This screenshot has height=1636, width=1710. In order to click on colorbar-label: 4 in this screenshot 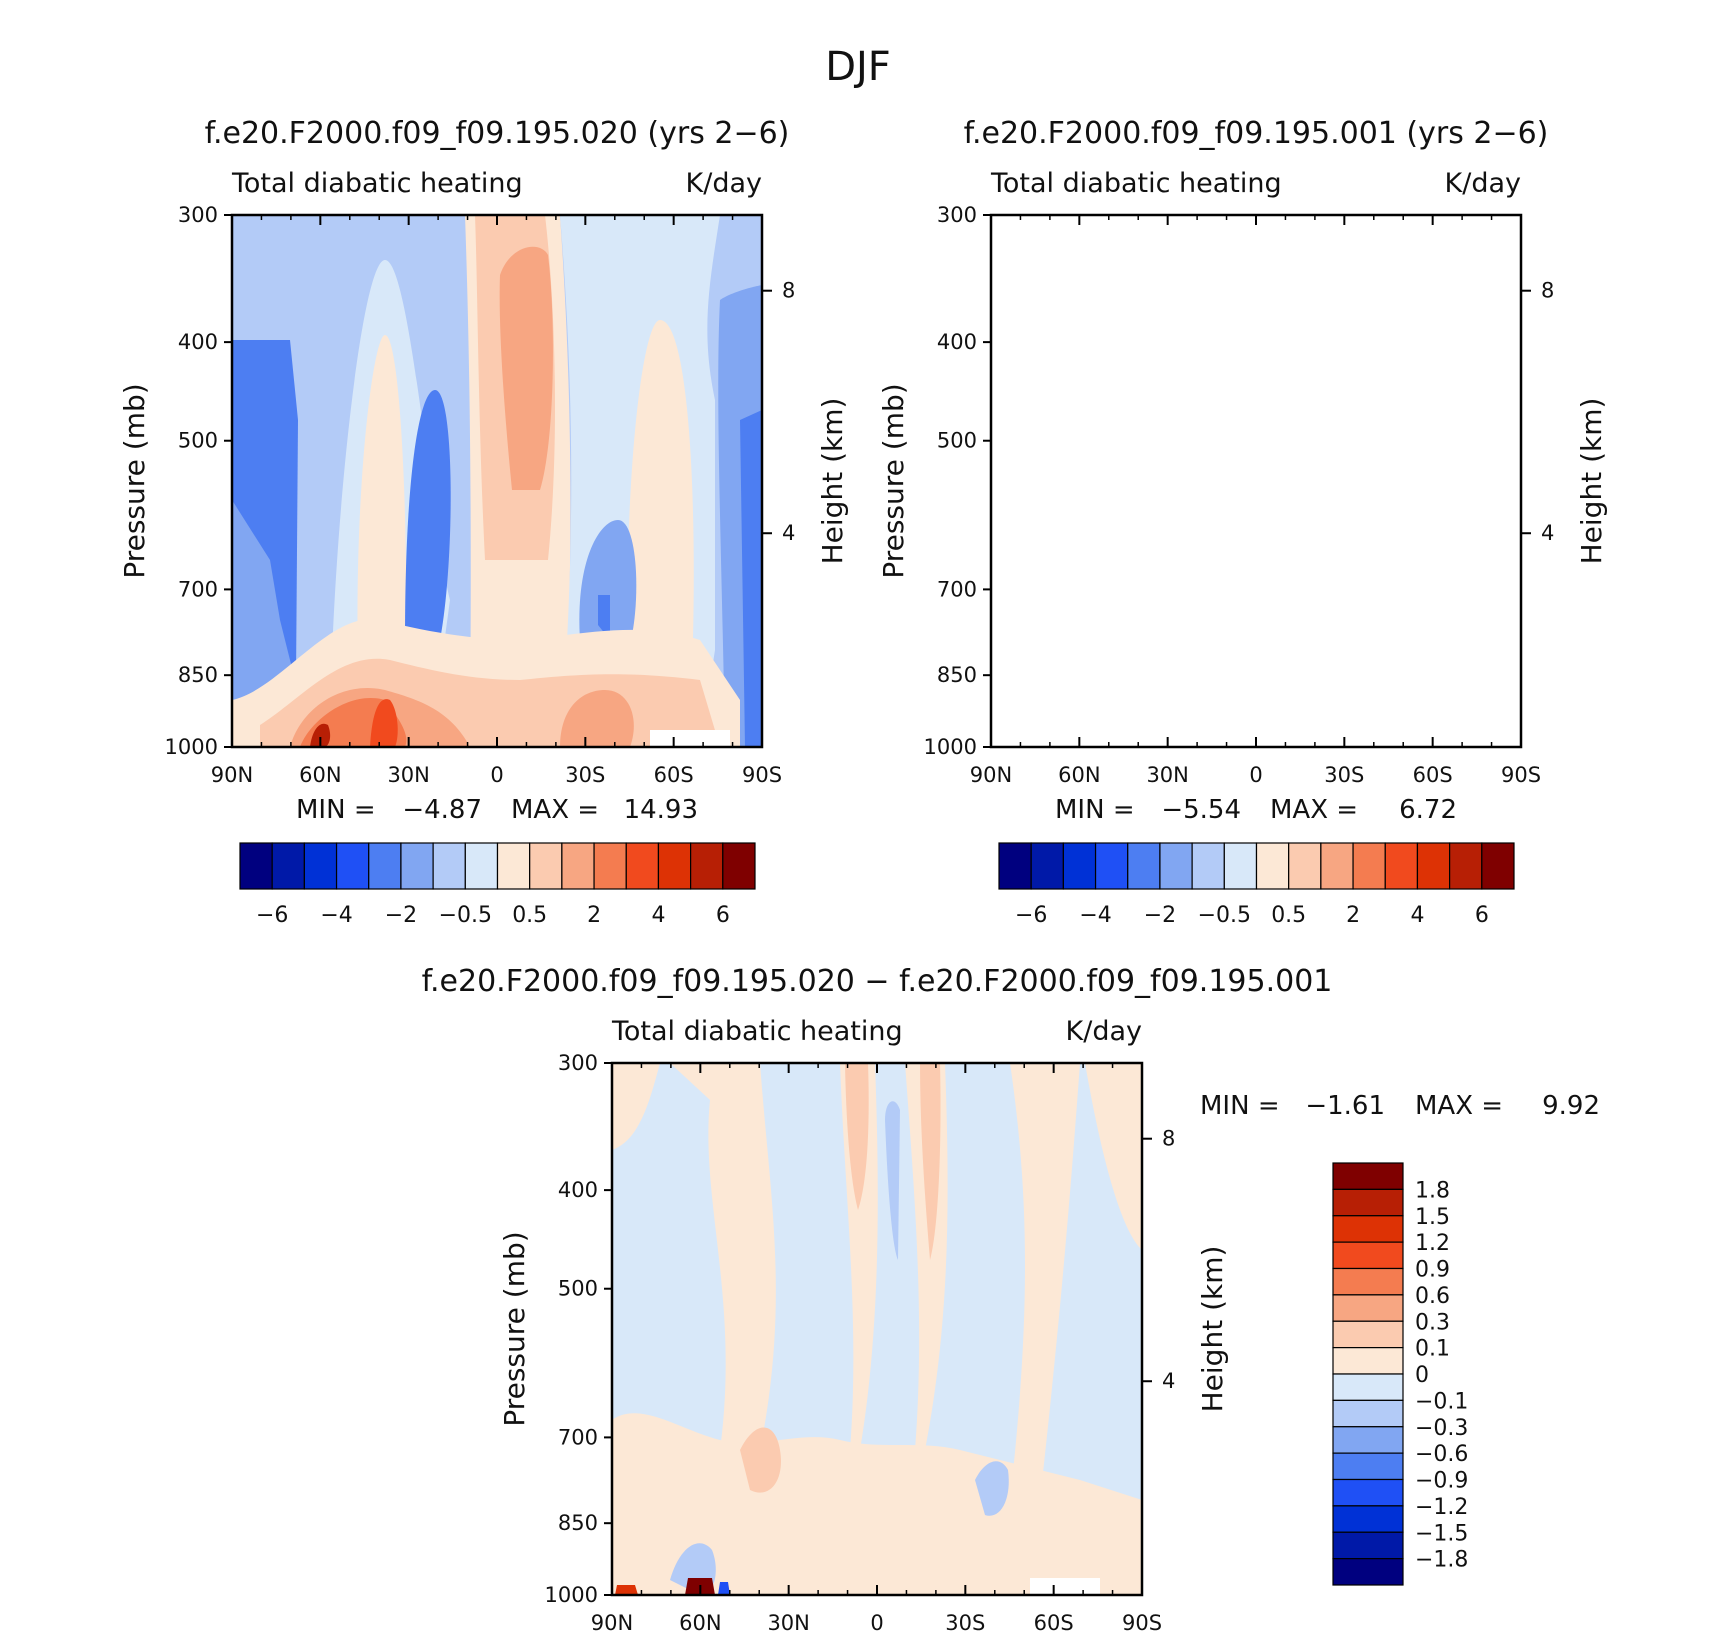, I will do `click(1417, 915)`.